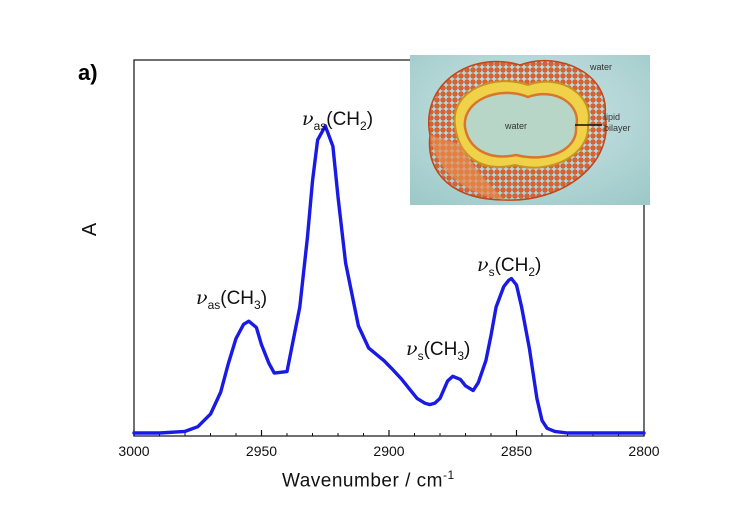 This screenshot has height=525, width=750. I want to click on annotation-vs-ch2: νs(CH2), so click(509, 266).